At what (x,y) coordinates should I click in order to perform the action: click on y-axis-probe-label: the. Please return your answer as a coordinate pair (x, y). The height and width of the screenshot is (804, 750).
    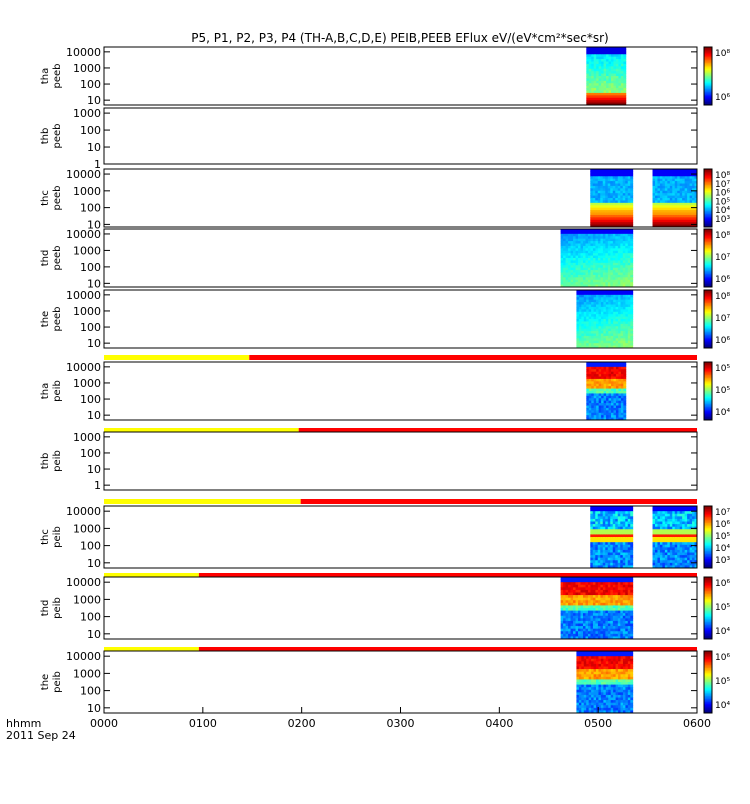
    Looking at the image, I should click on (45, 319).